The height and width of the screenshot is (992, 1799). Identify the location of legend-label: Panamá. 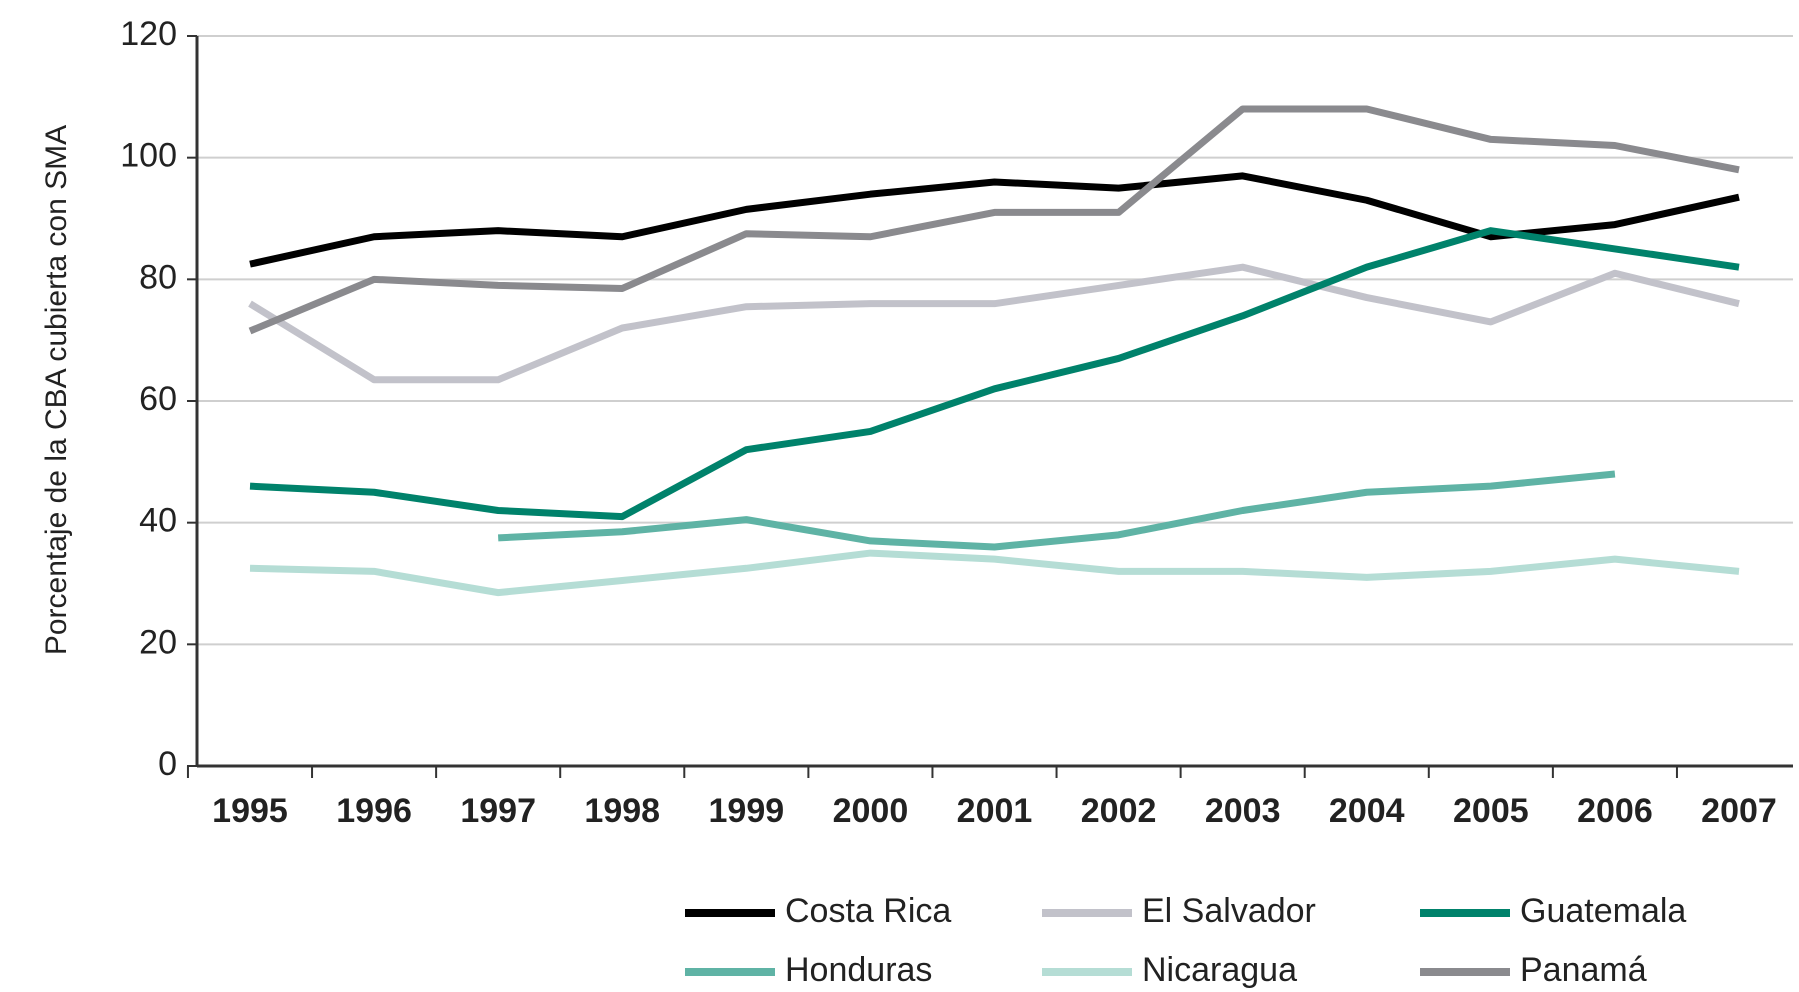
(1583, 970).